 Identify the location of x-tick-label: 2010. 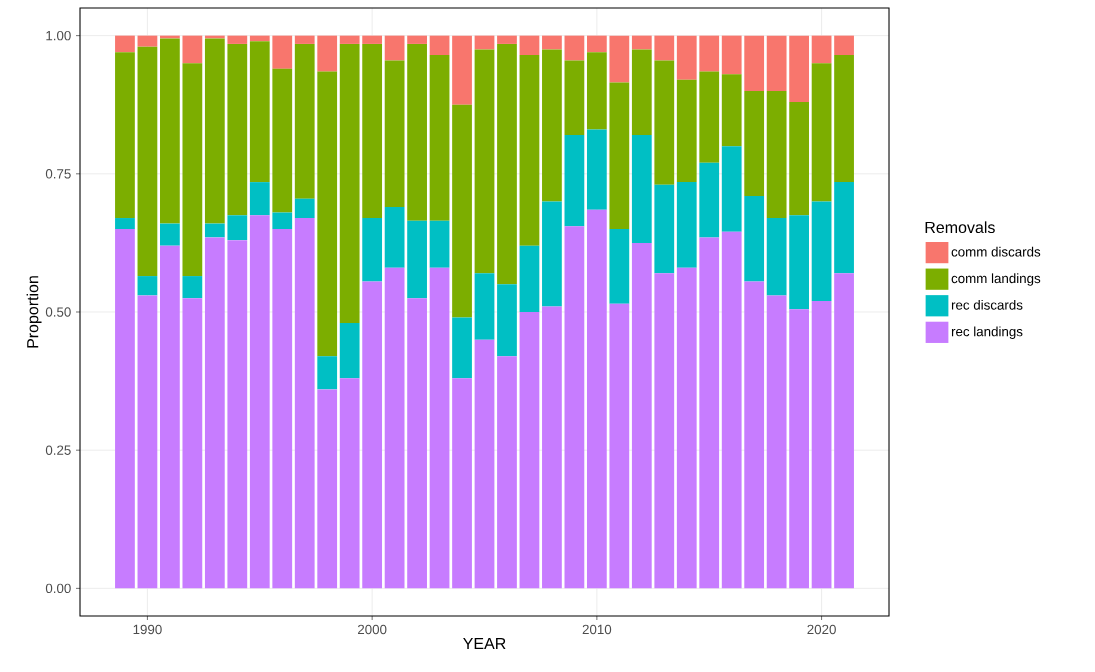
(597, 629).